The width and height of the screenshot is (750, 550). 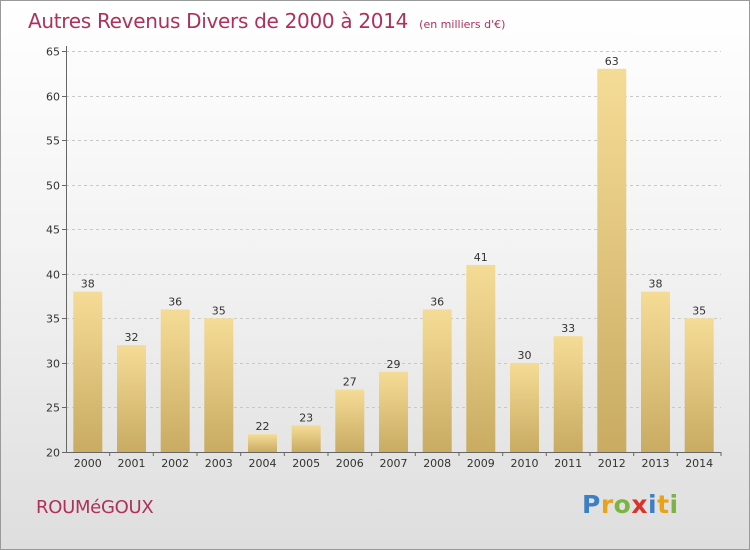 I want to click on x-tick-label-2011: 2011, so click(x=568, y=463).